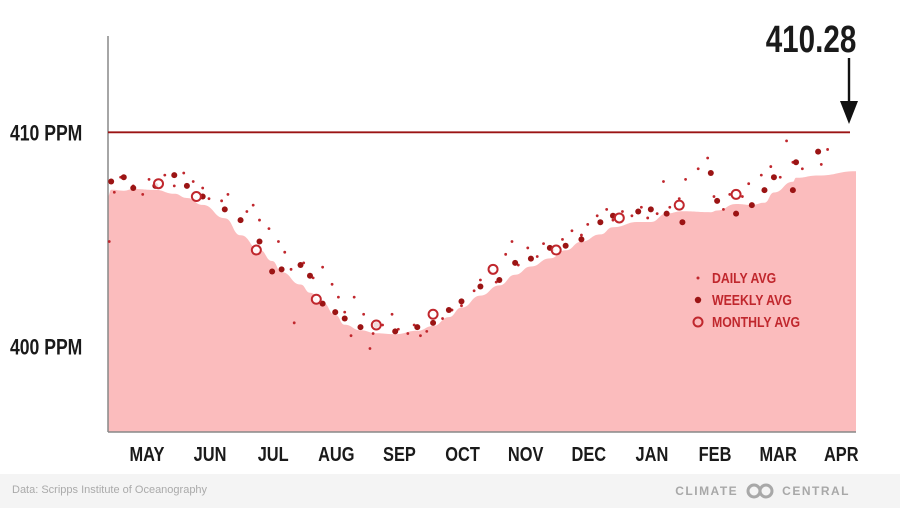  What do you see at coordinates (744, 278) in the screenshot?
I see `legend-label: DAILY AVG` at bounding box center [744, 278].